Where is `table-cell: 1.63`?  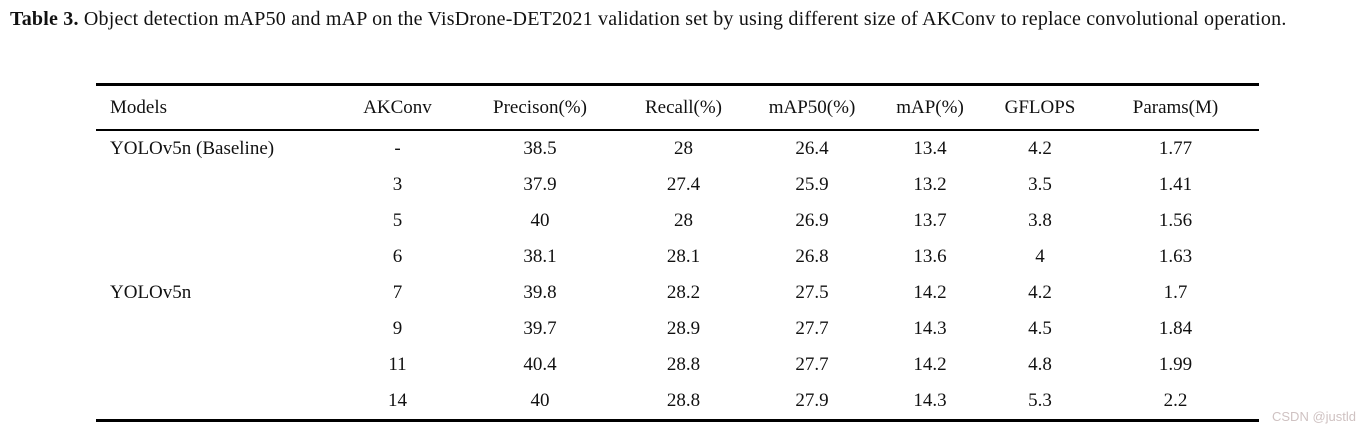 table-cell: 1.63 is located at coordinates (1175, 256).